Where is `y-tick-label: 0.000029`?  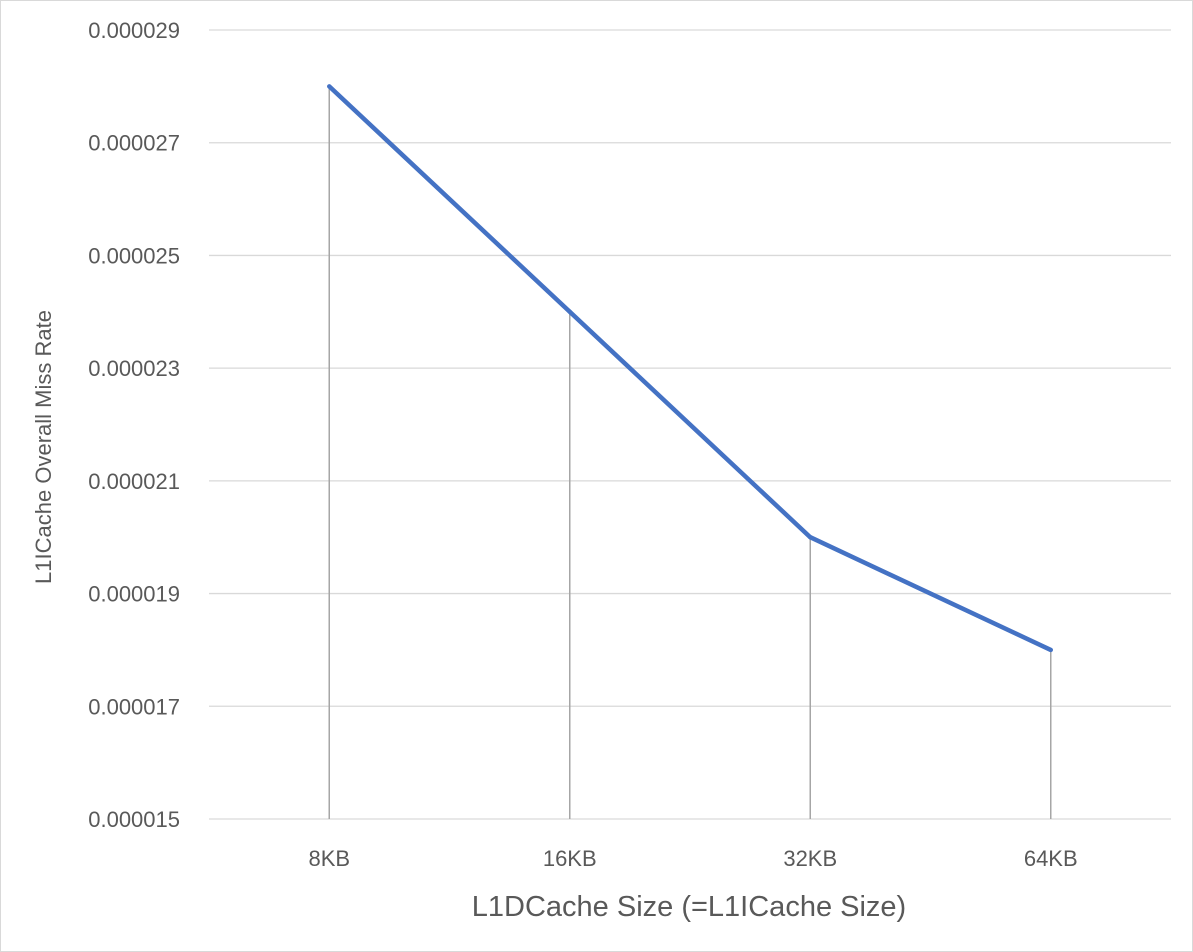 y-tick-label: 0.000029 is located at coordinates (134, 30).